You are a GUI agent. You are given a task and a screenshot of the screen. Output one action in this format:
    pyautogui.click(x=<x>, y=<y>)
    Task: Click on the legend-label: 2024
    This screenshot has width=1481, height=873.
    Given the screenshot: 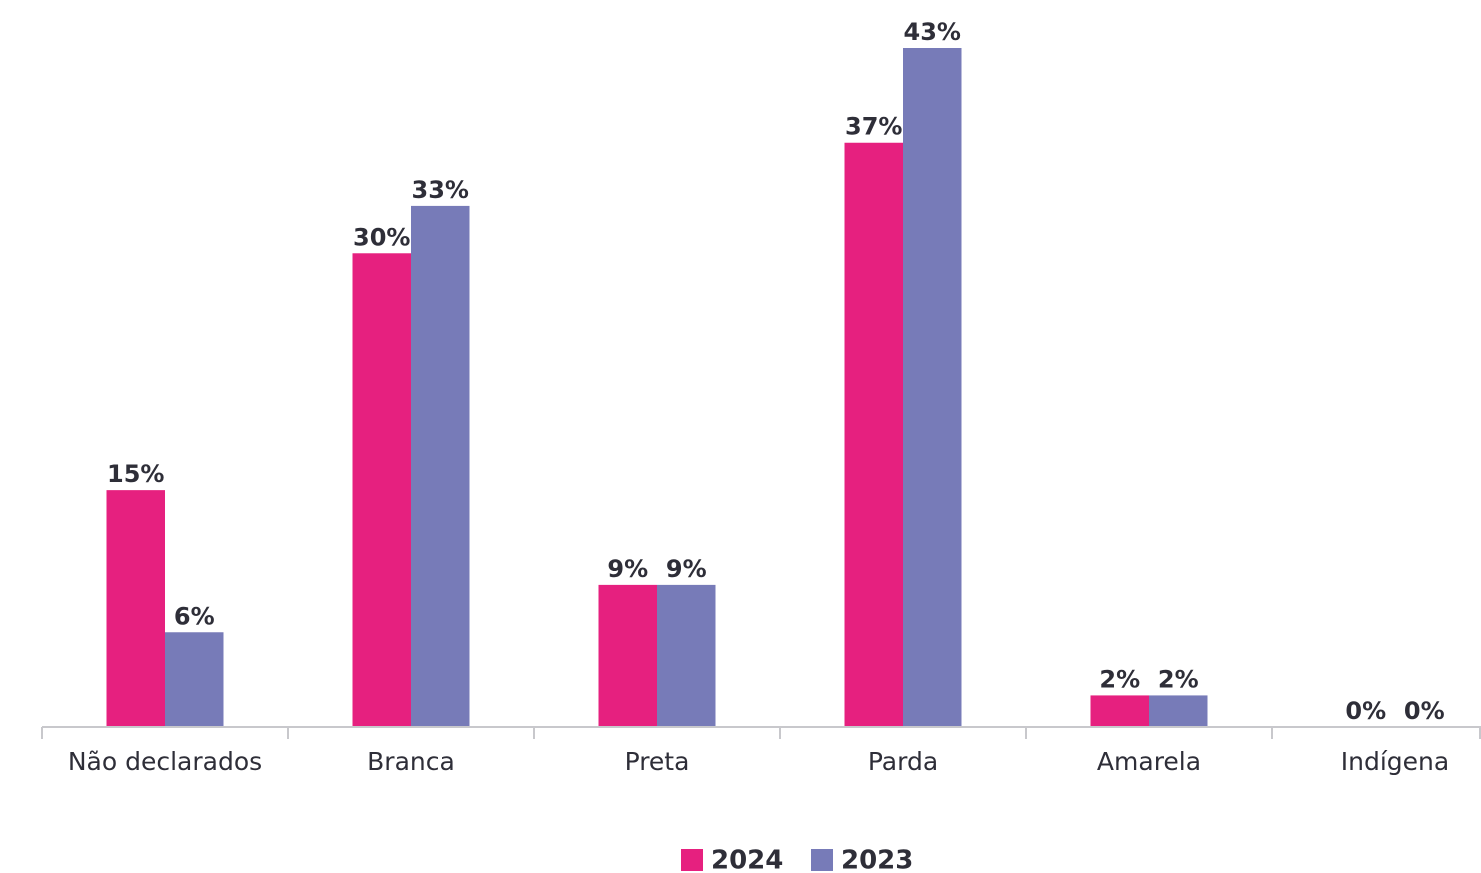 What is the action you would take?
    pyautogui.click(x=747, y=859)
    